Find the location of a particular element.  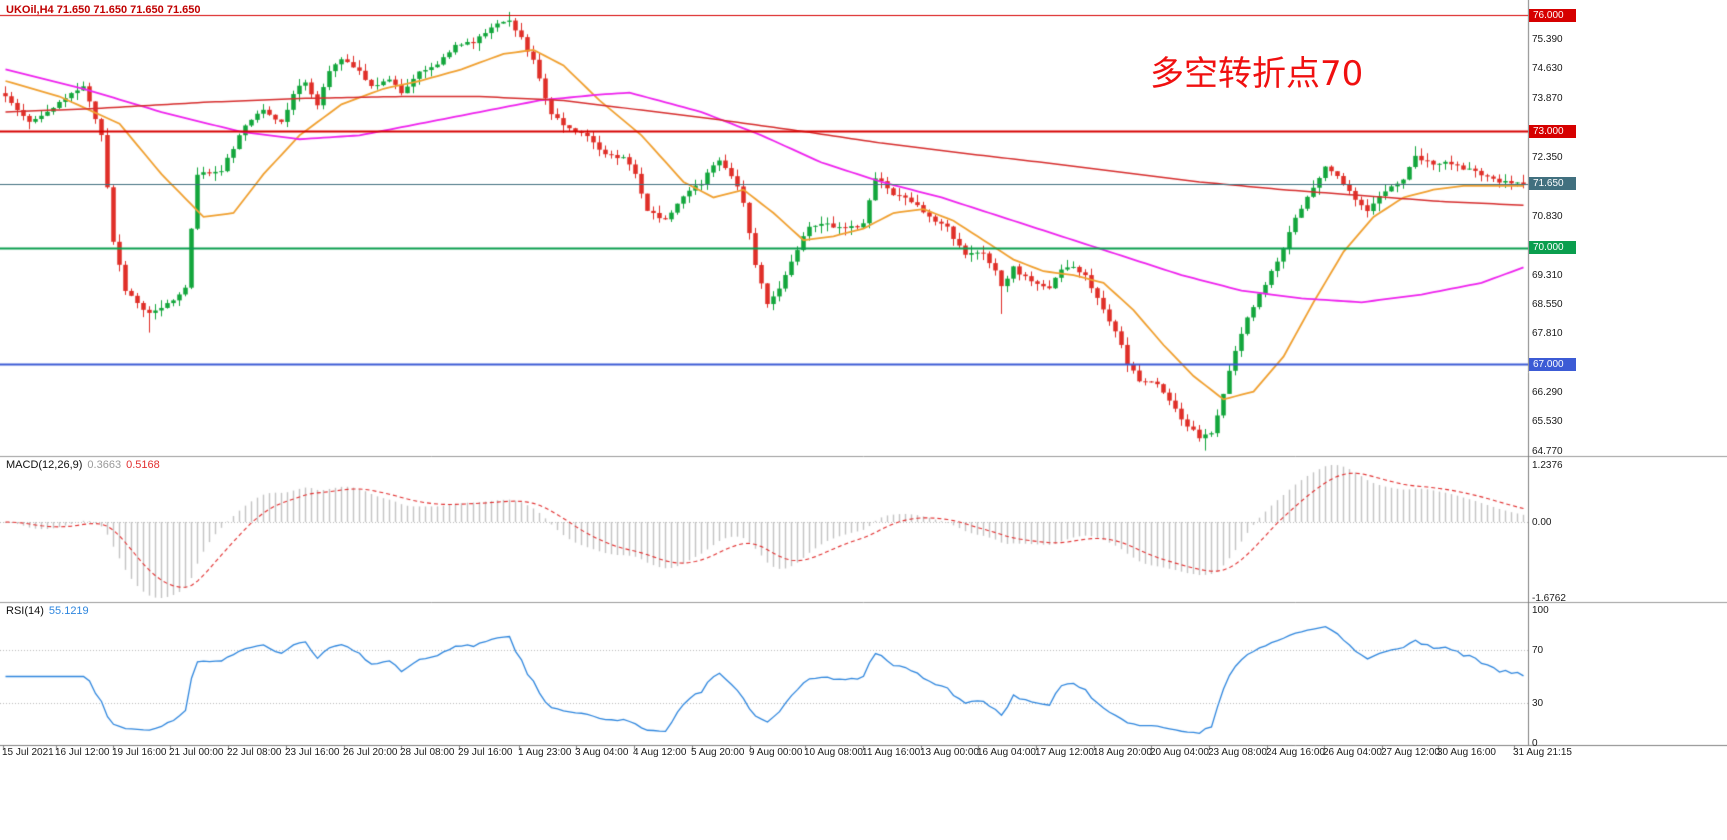

rsi-scale-label: 30 is located at coordinates (1538, 704).